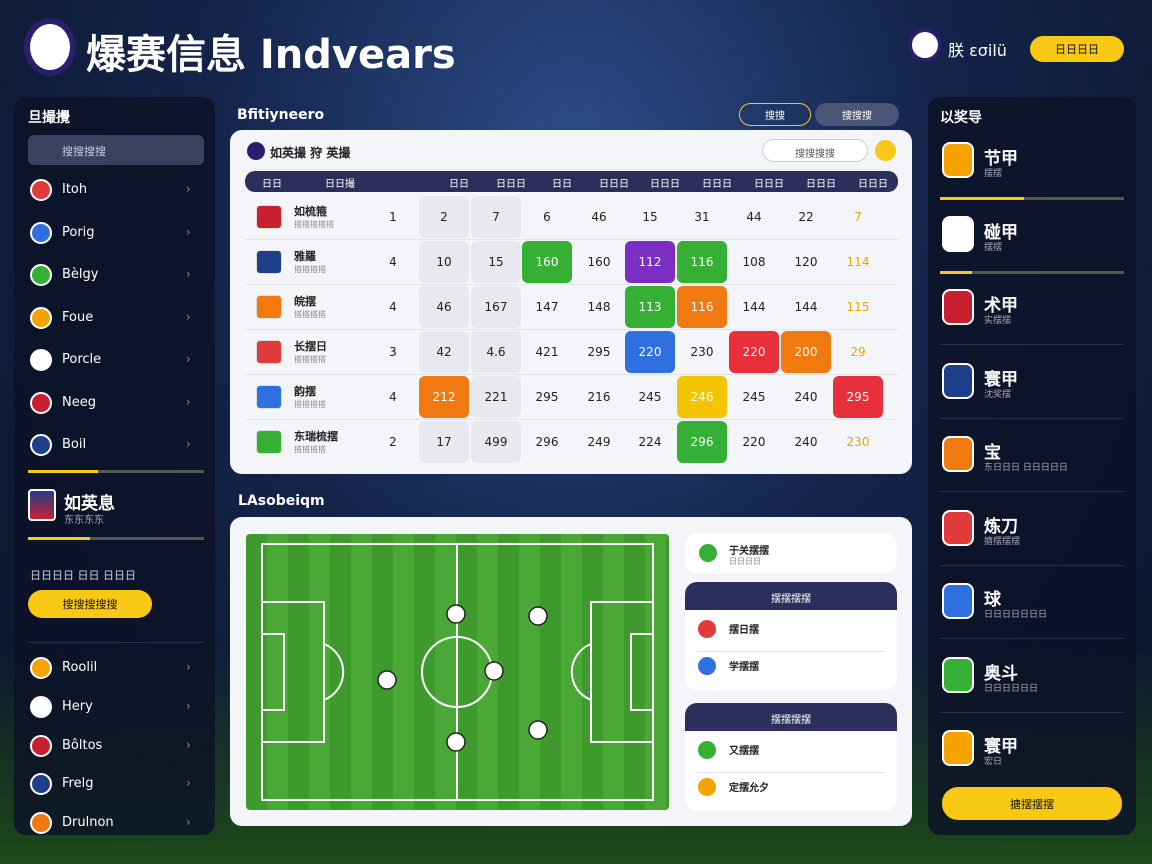 This screenshot has width=1152, height=864. What do you see at coordinates (78, 317) in the screenshot?
I see `team-name: Foue` at bounding box center [78, 317].